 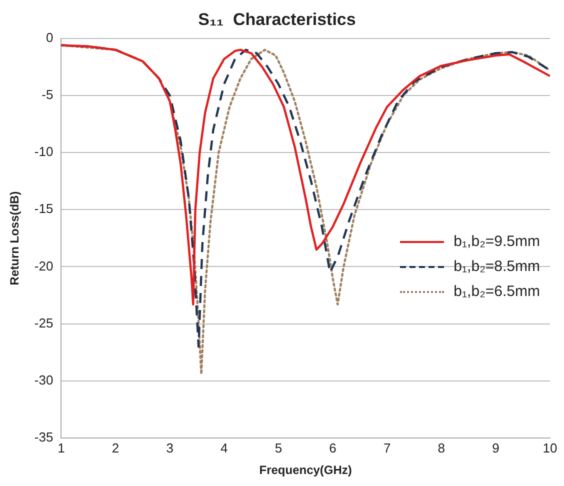 What do you see at coordinates (44, 322) in the screenshot?
I see `y-tick-label: -25` at bounding box center [44, 322].